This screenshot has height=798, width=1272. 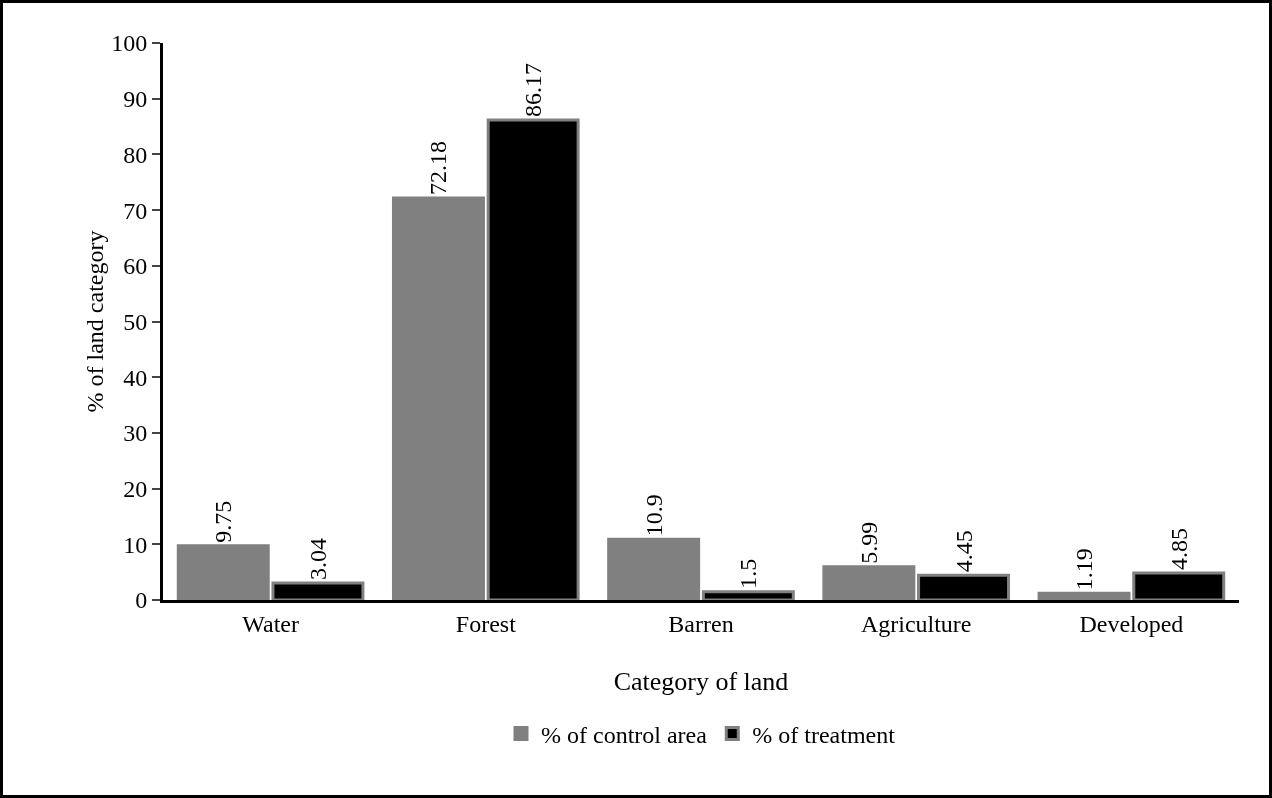 What do you see at coordinates (916, 623) in the screenshot?
I see `x-tick-label: Agriculture` at bounding box center [916, 623].